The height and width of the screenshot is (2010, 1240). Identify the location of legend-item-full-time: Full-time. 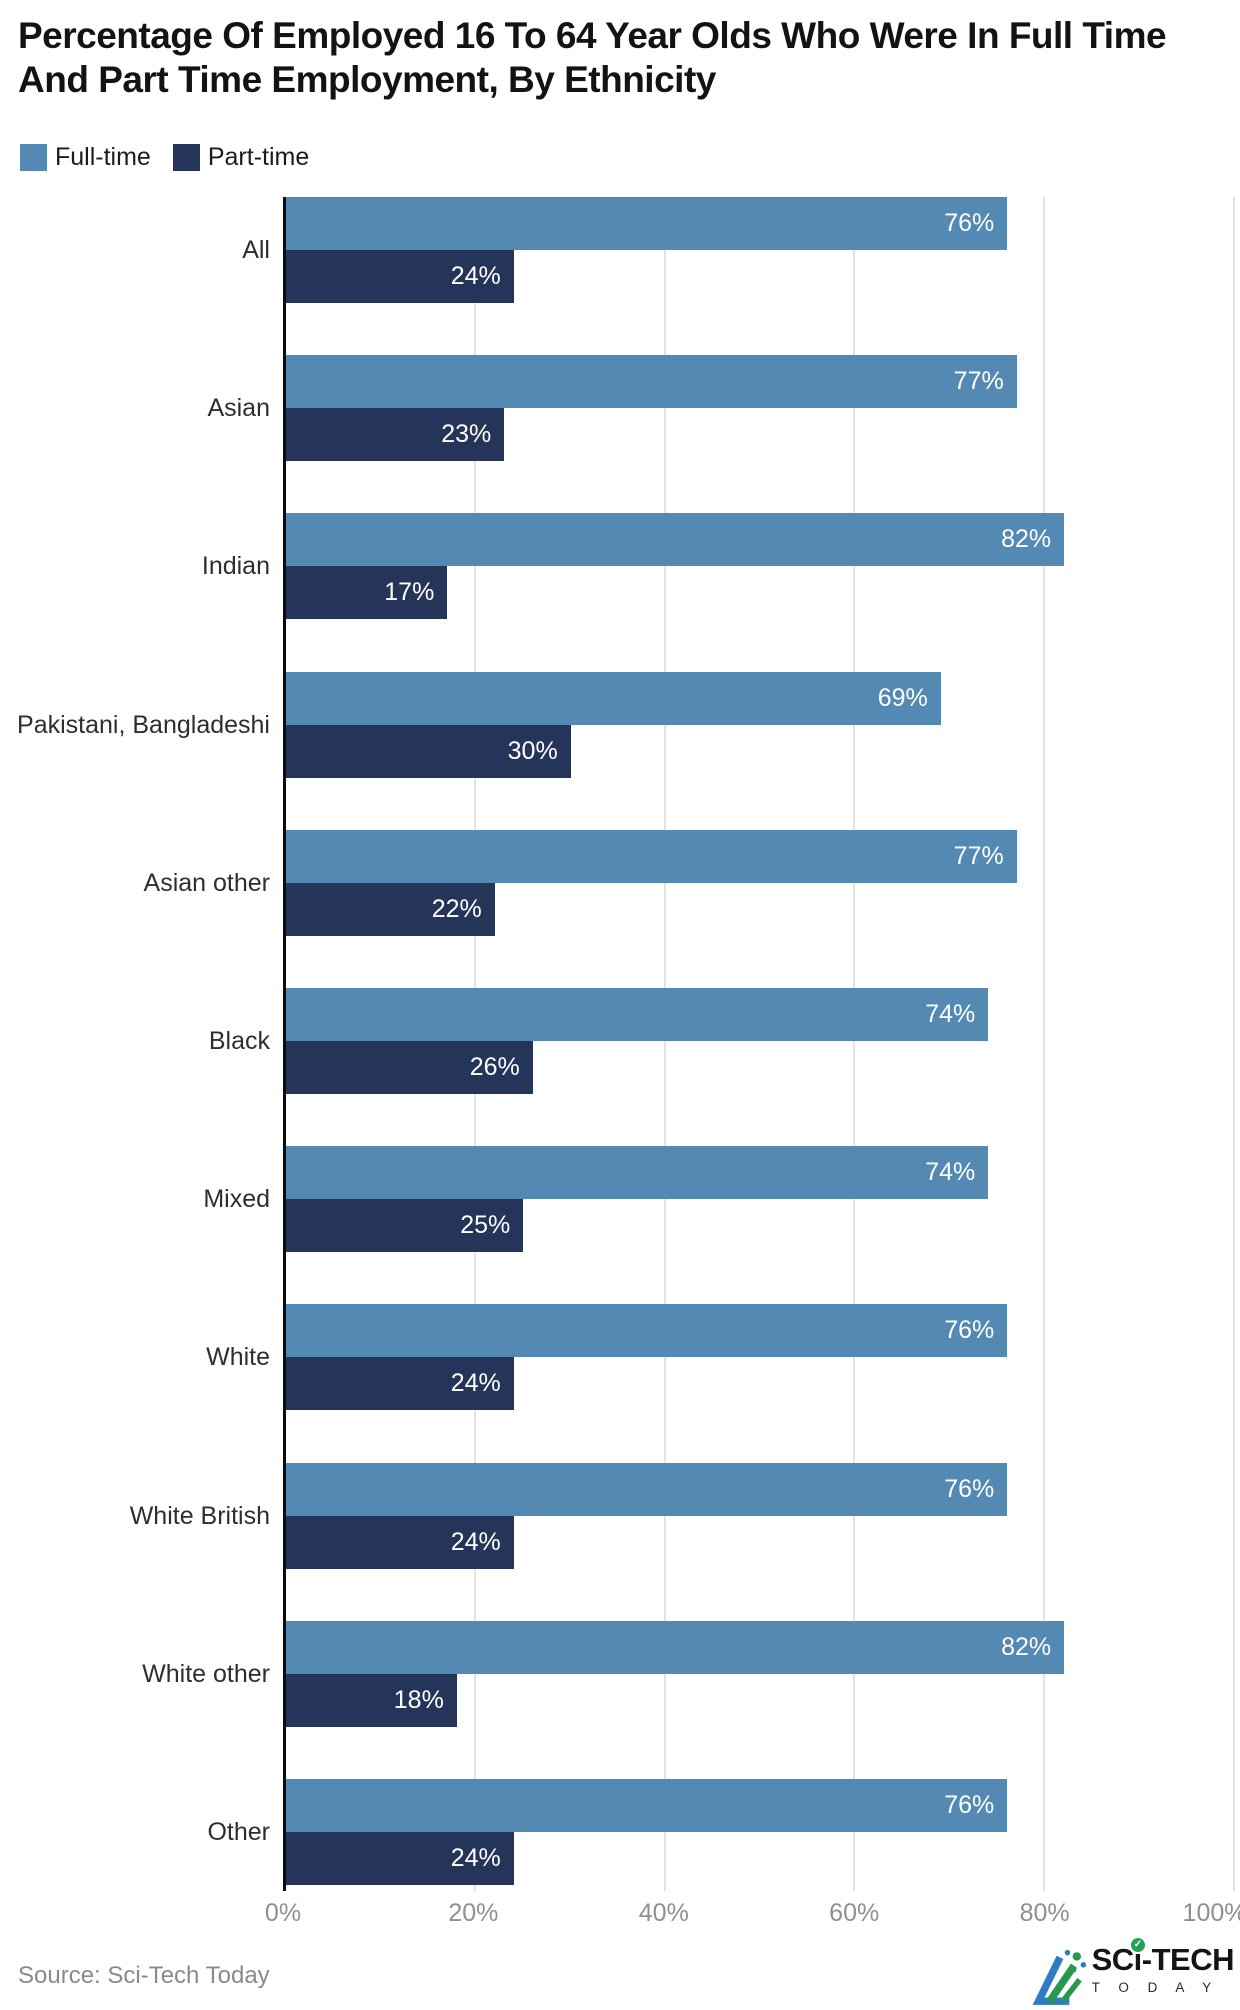
(85, 157).